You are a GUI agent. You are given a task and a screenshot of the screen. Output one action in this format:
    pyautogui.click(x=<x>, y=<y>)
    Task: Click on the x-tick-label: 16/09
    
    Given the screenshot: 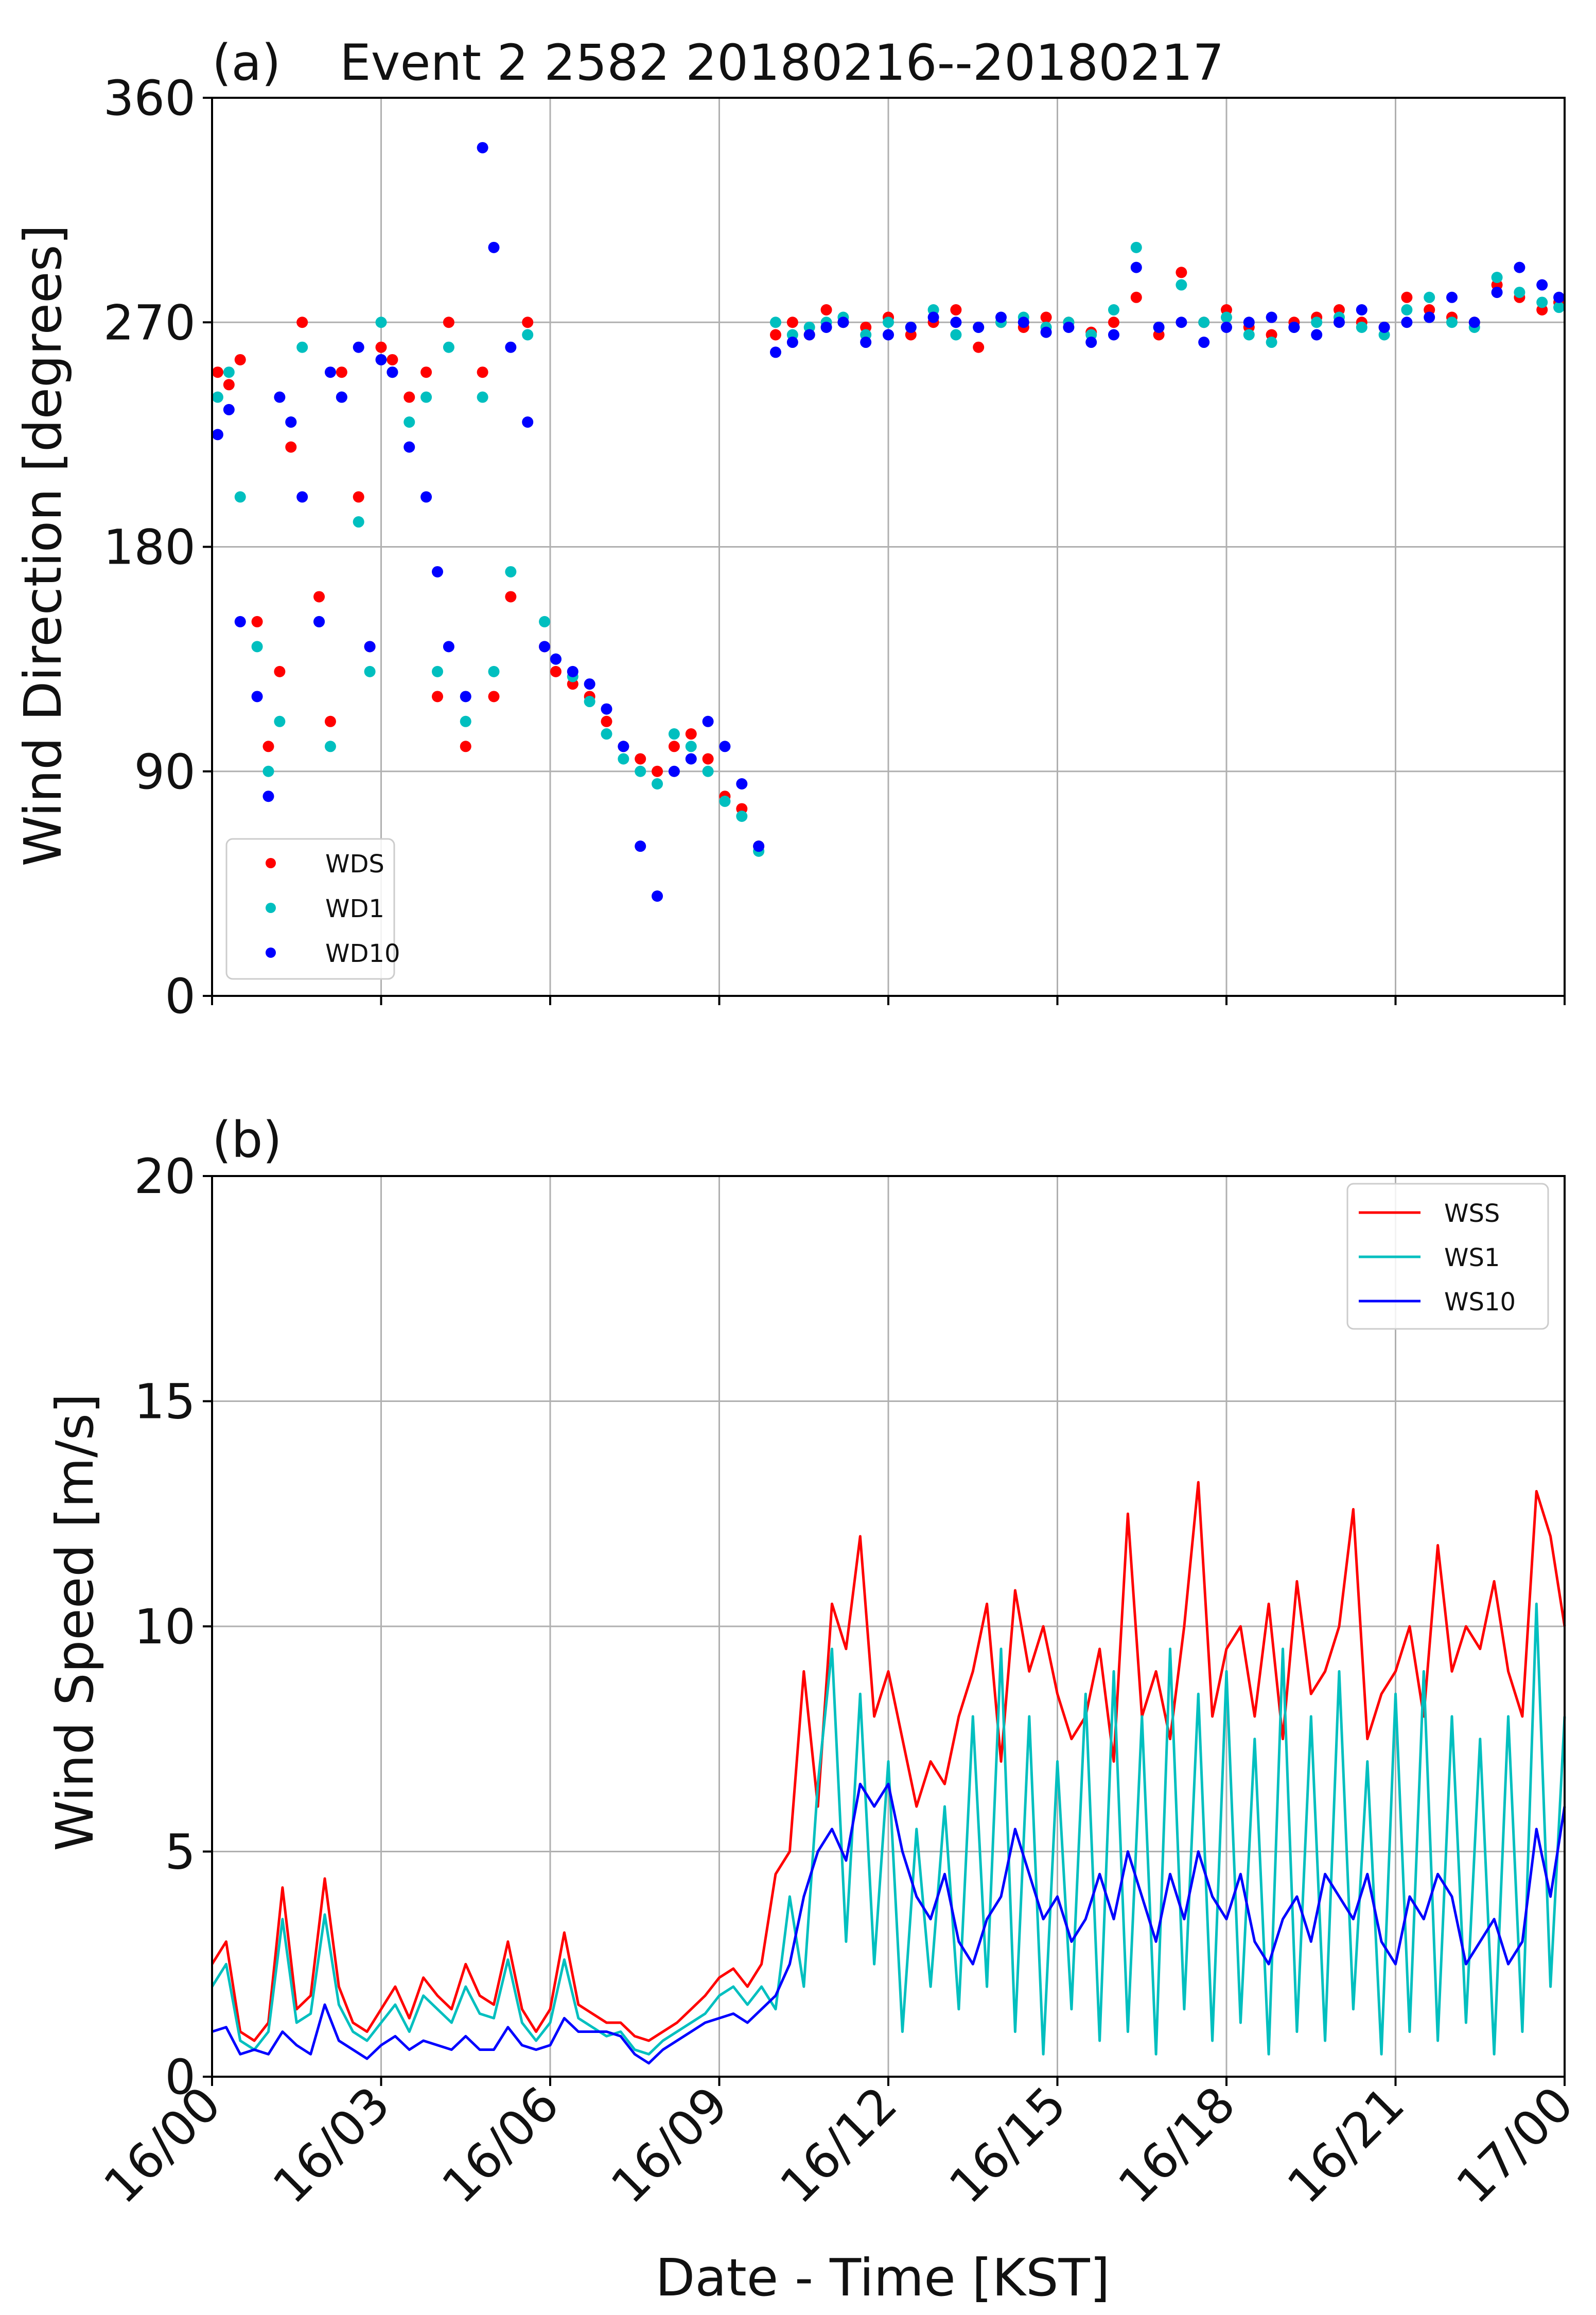 What is the action you would take?
    pyautogui.click(x=670, y=2145)
    